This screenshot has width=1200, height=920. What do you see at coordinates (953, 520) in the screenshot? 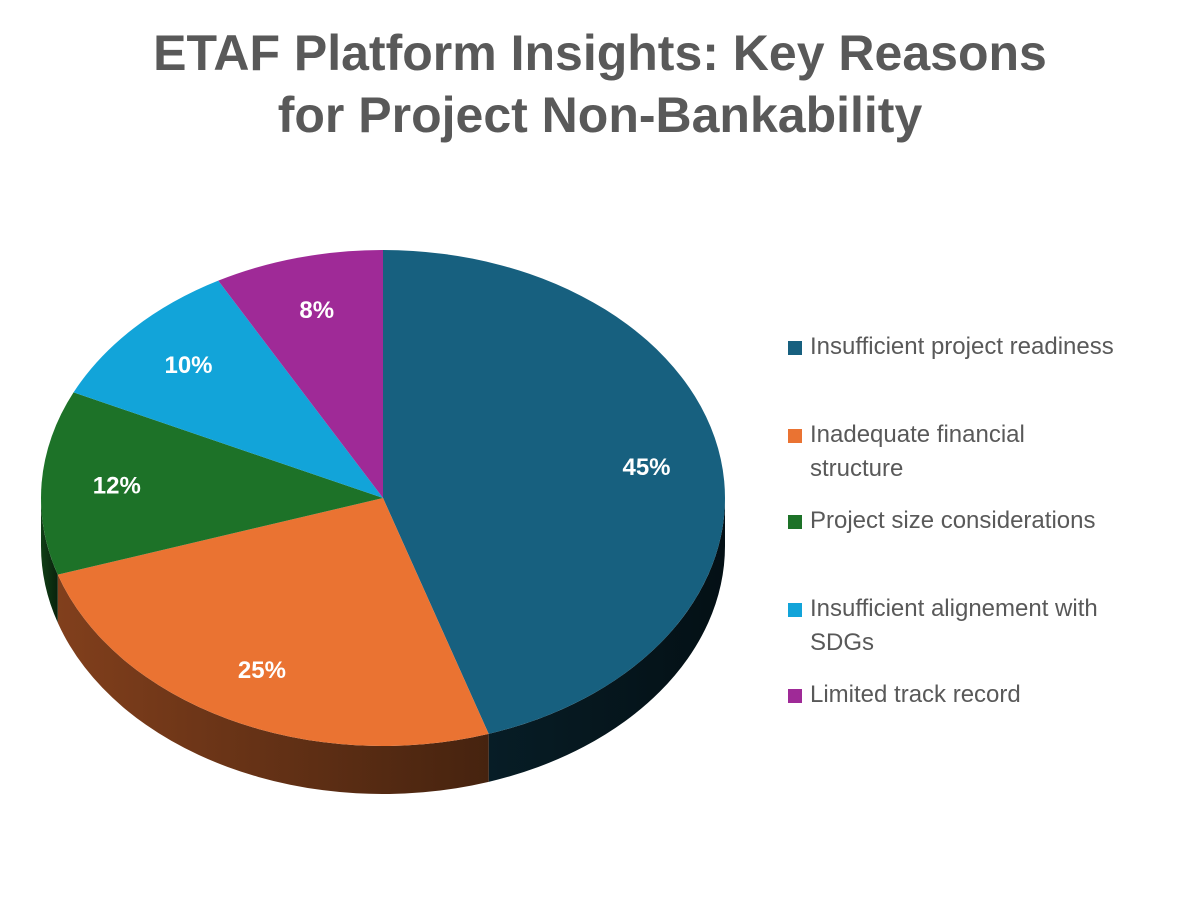
I see `legend-label: Project size considerations` at bounding box center [953, 520].